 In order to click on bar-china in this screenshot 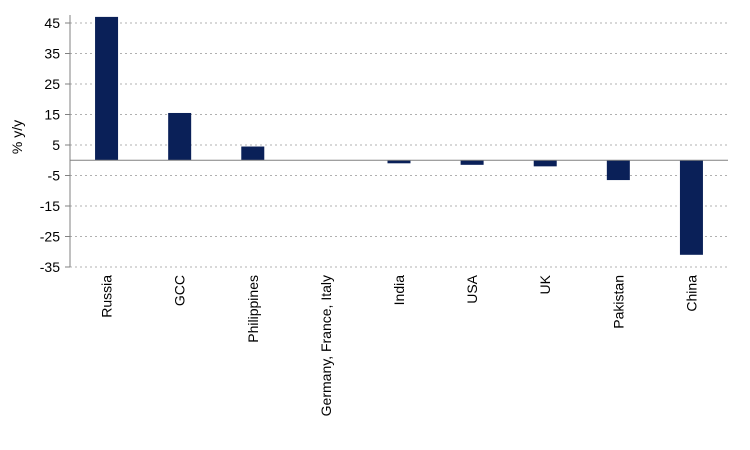, I will do `click(691, 207)`.